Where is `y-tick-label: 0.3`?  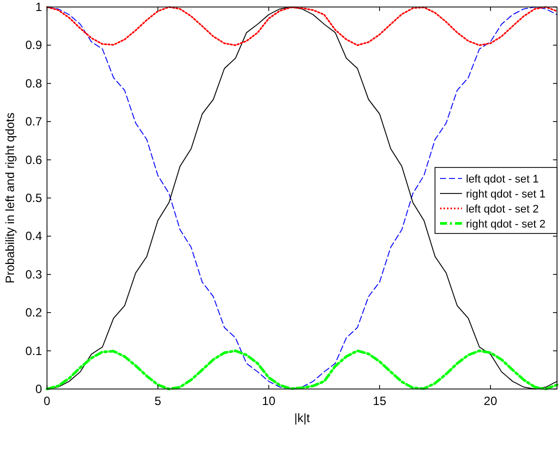 y-tick-label: 0.3 is located at coordinates (33, 274).